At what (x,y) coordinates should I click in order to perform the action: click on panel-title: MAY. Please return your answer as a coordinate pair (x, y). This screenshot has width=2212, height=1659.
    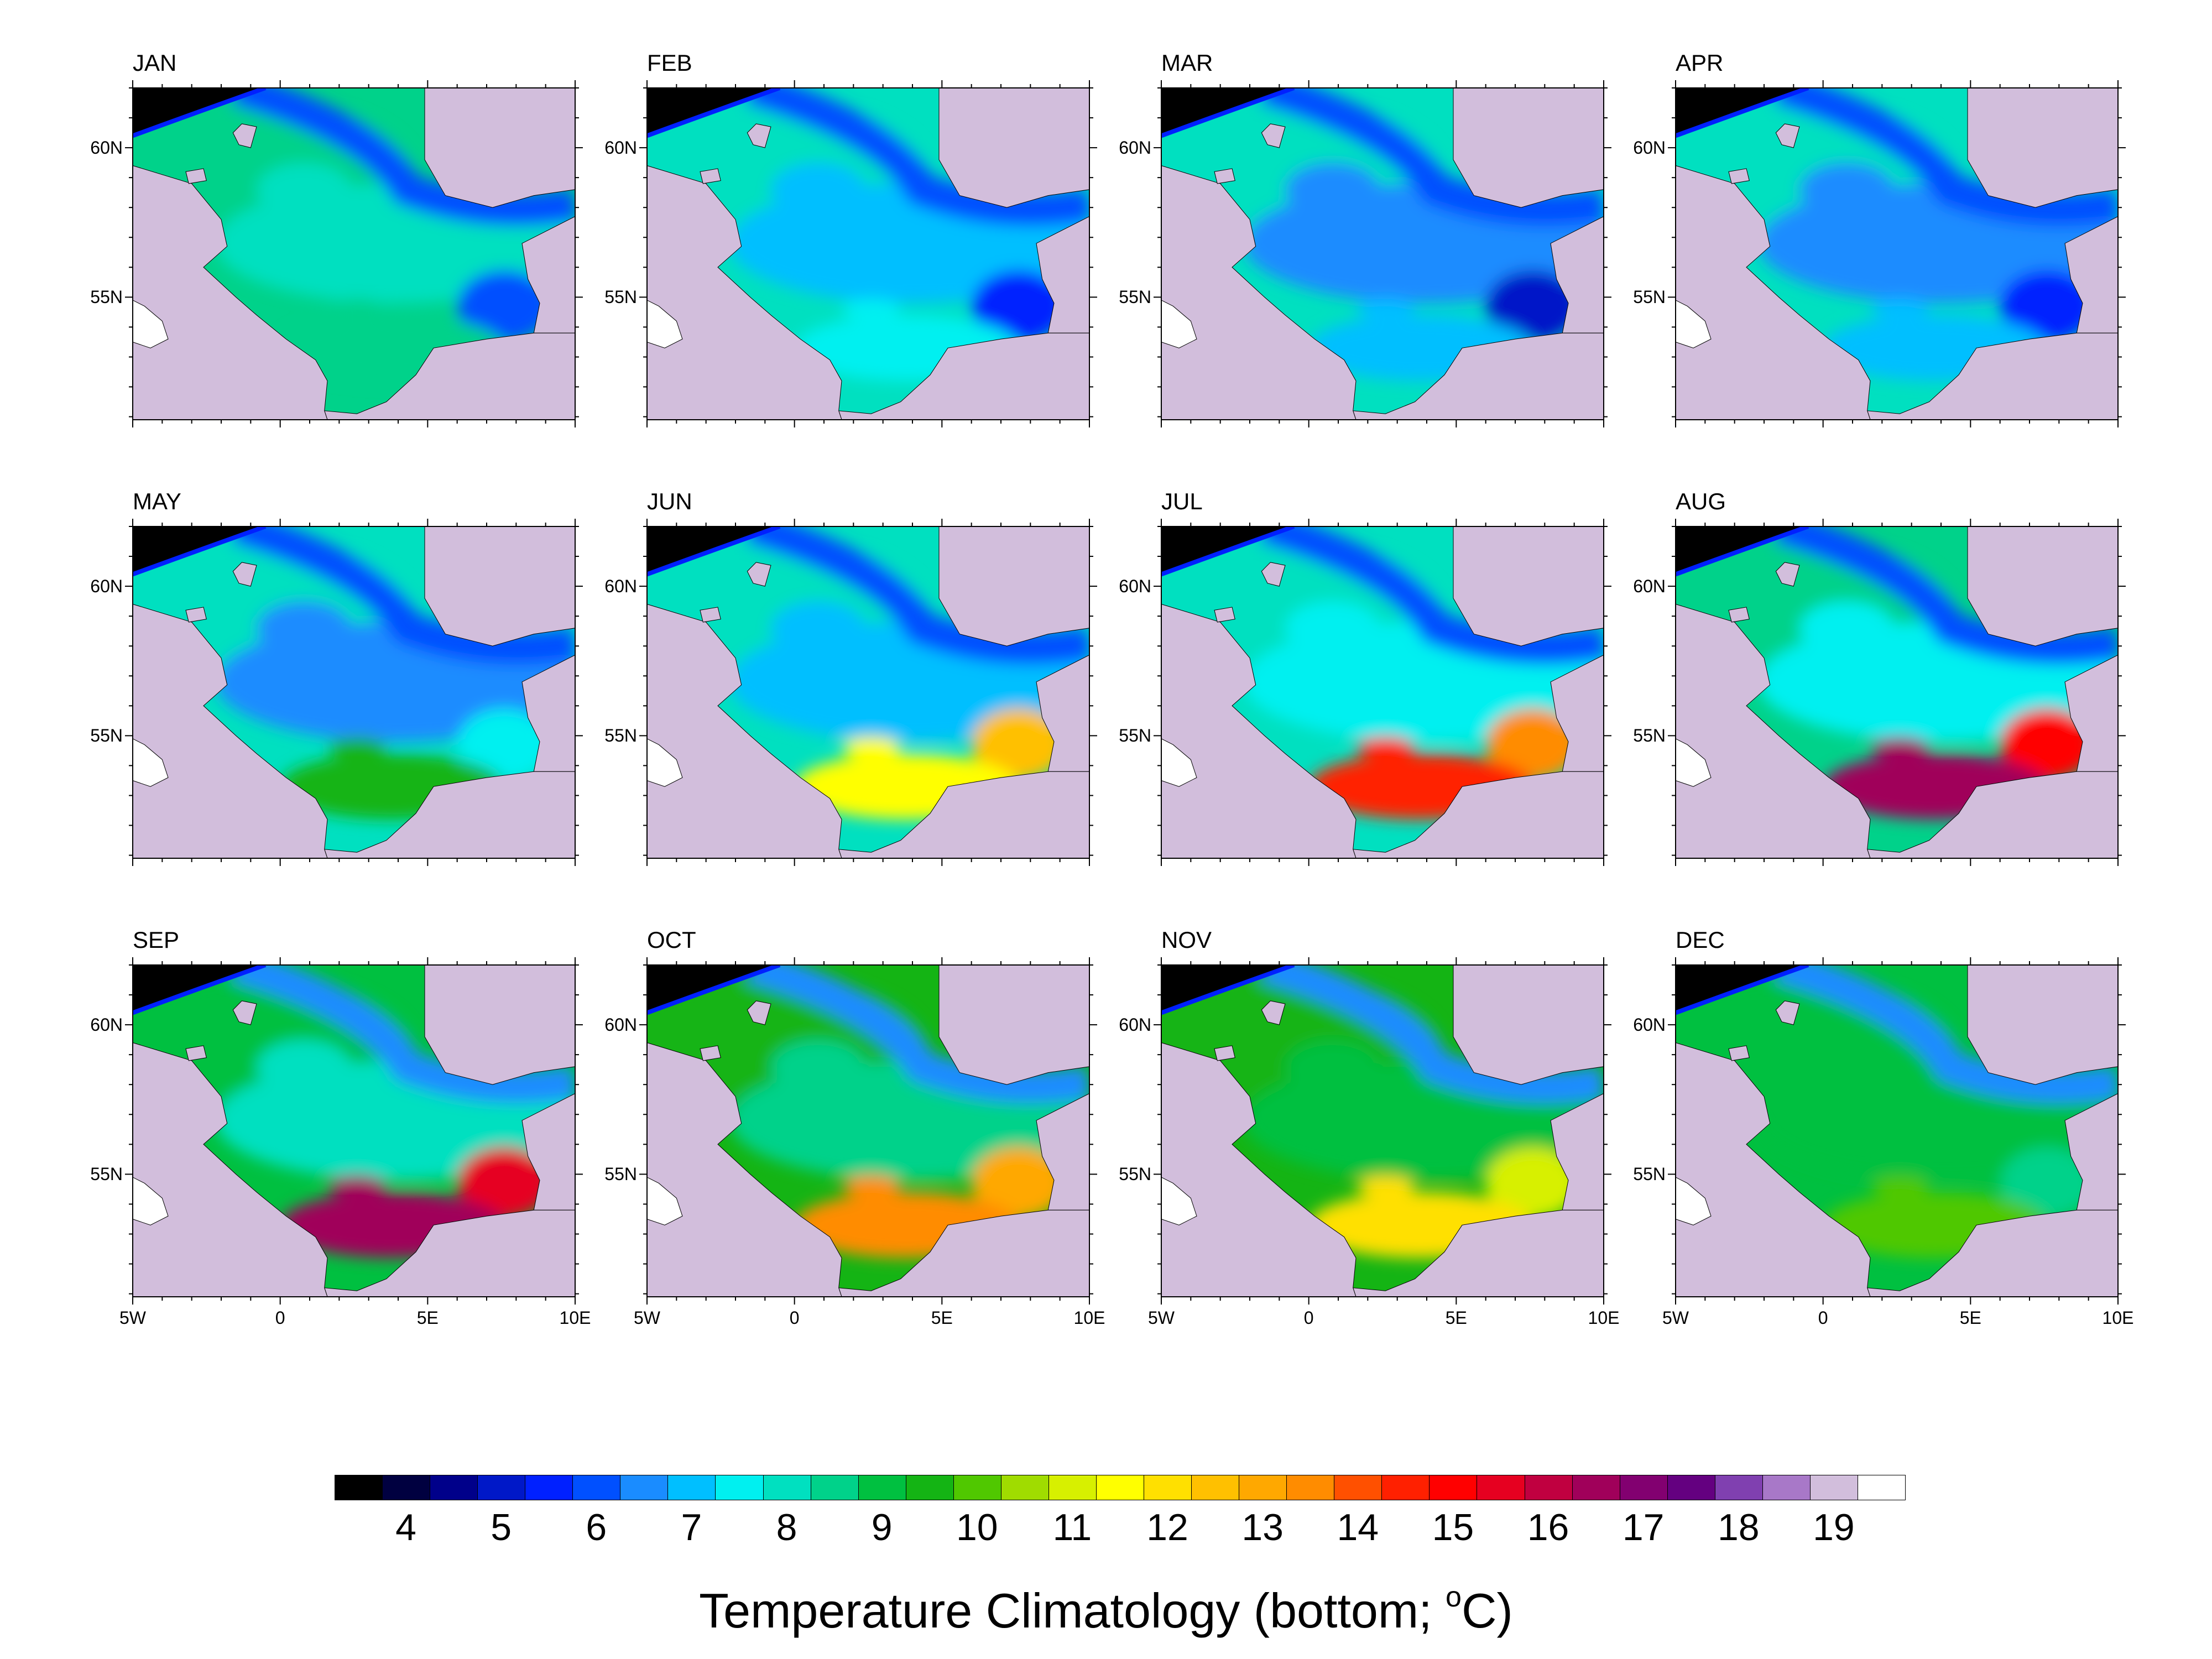
    Looking at the image, I should click on (157, 501).